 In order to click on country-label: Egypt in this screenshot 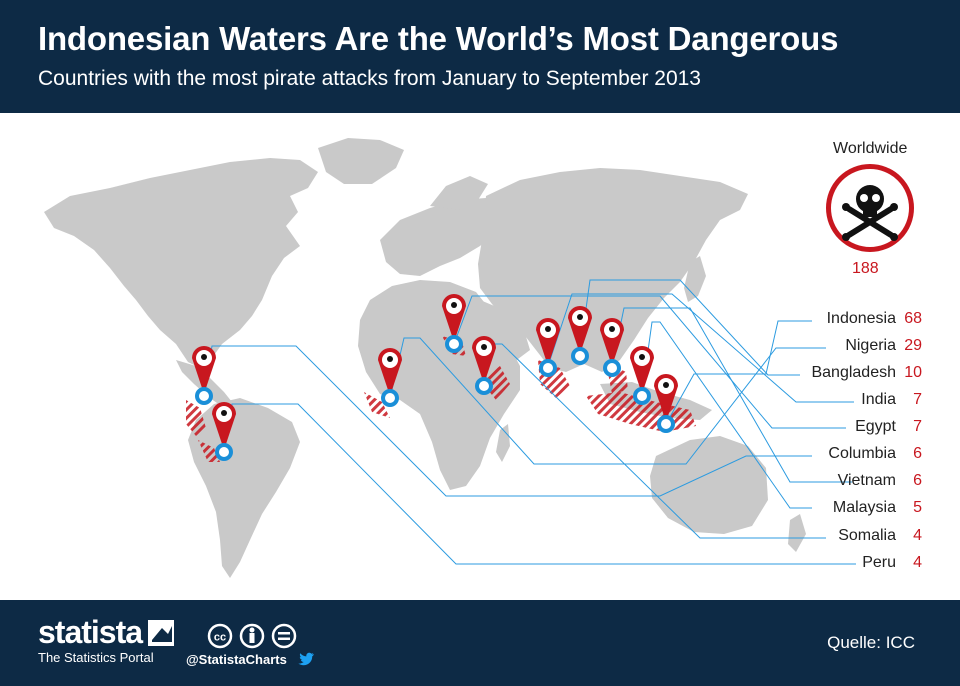, I will do `click(875, 426)`.